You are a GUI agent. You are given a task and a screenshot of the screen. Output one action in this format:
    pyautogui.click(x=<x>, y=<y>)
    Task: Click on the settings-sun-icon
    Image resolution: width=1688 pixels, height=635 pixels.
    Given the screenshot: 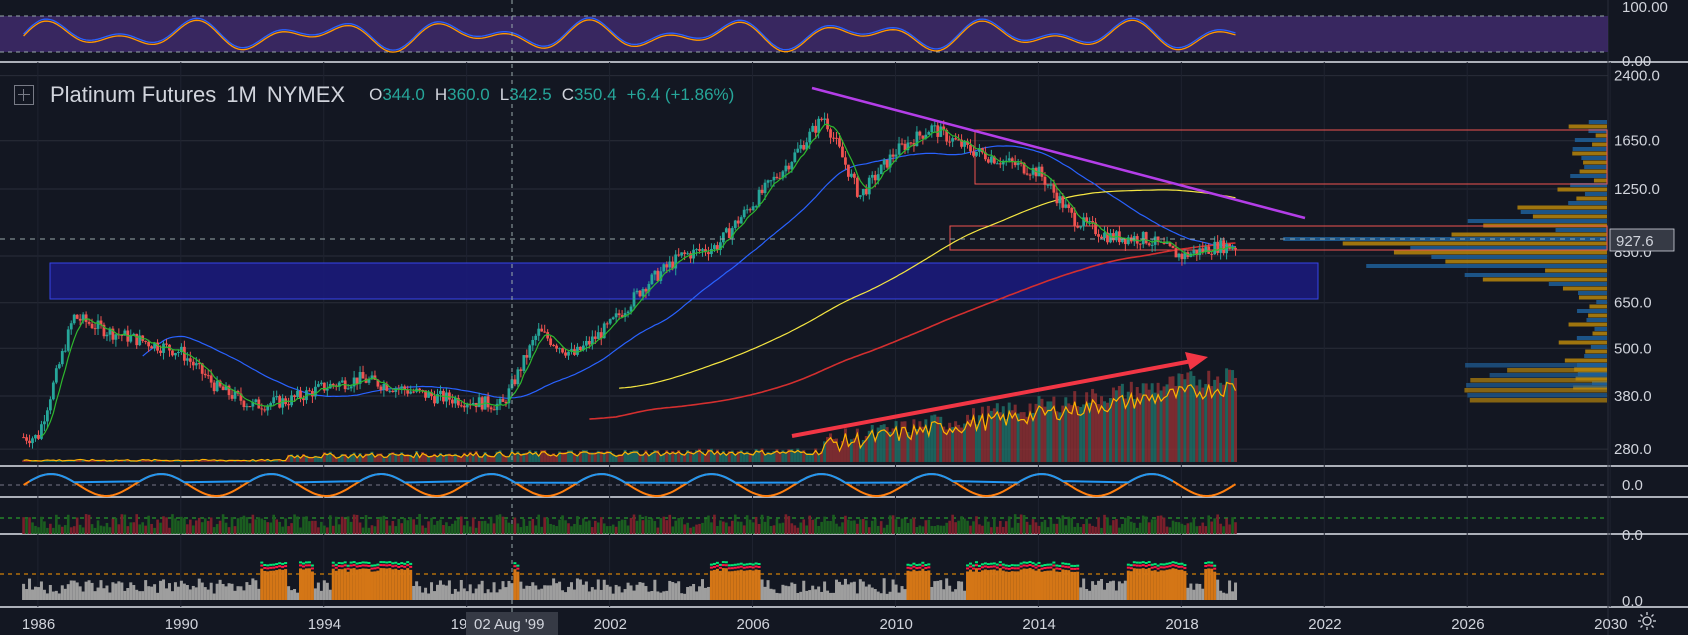 What is the action you would take?
    pyautogui.click(x=1647, y=621)
    